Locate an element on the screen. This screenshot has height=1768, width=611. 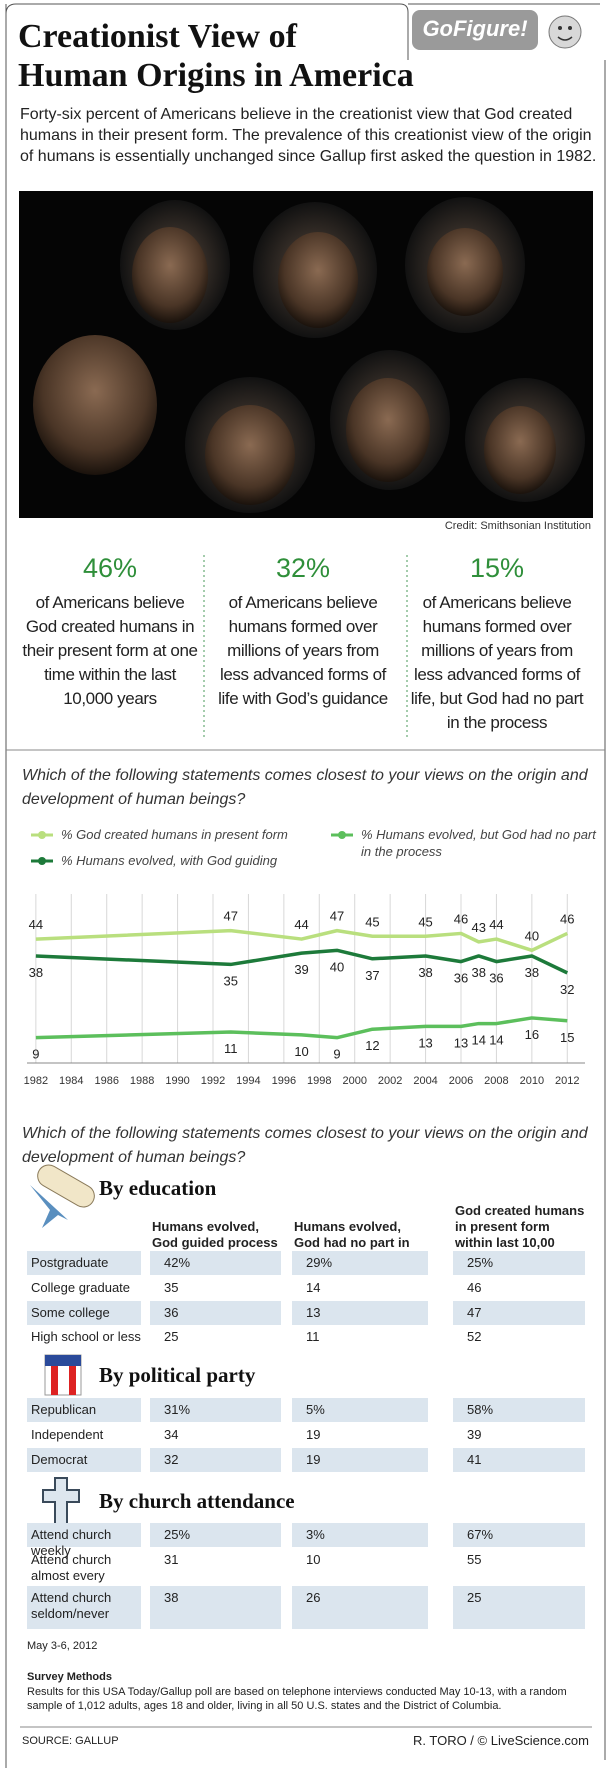
x-tick-label: 2006 is located at coordinates (461, 1081).